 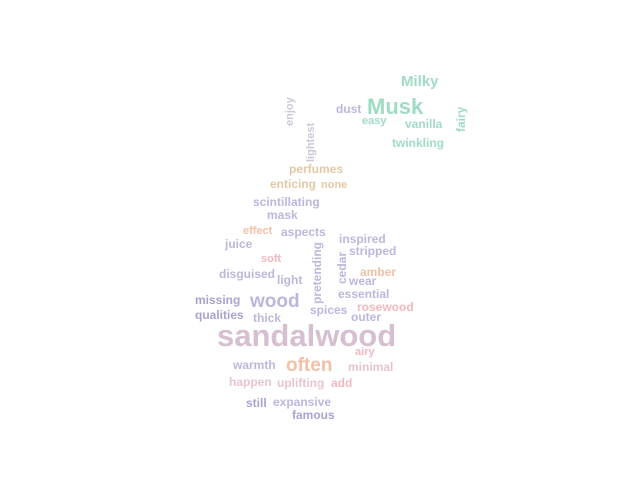 I want to click on word-perfumes: perfumes, so click(x=316, y=169).